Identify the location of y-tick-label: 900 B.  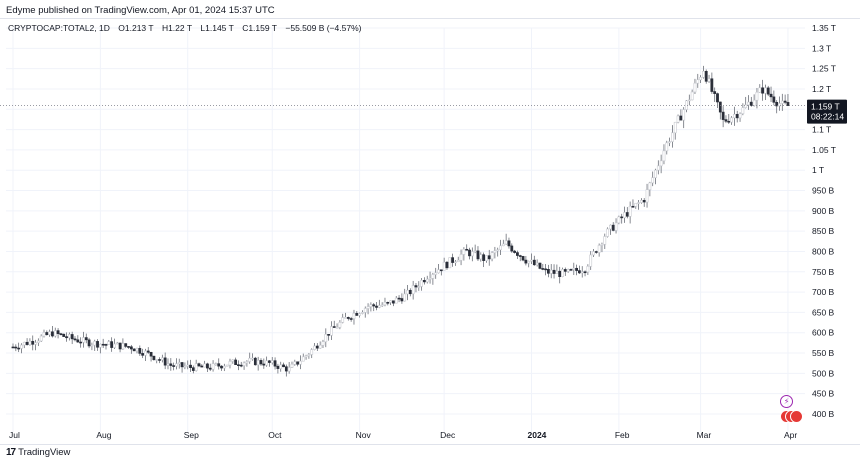
(823, 211).